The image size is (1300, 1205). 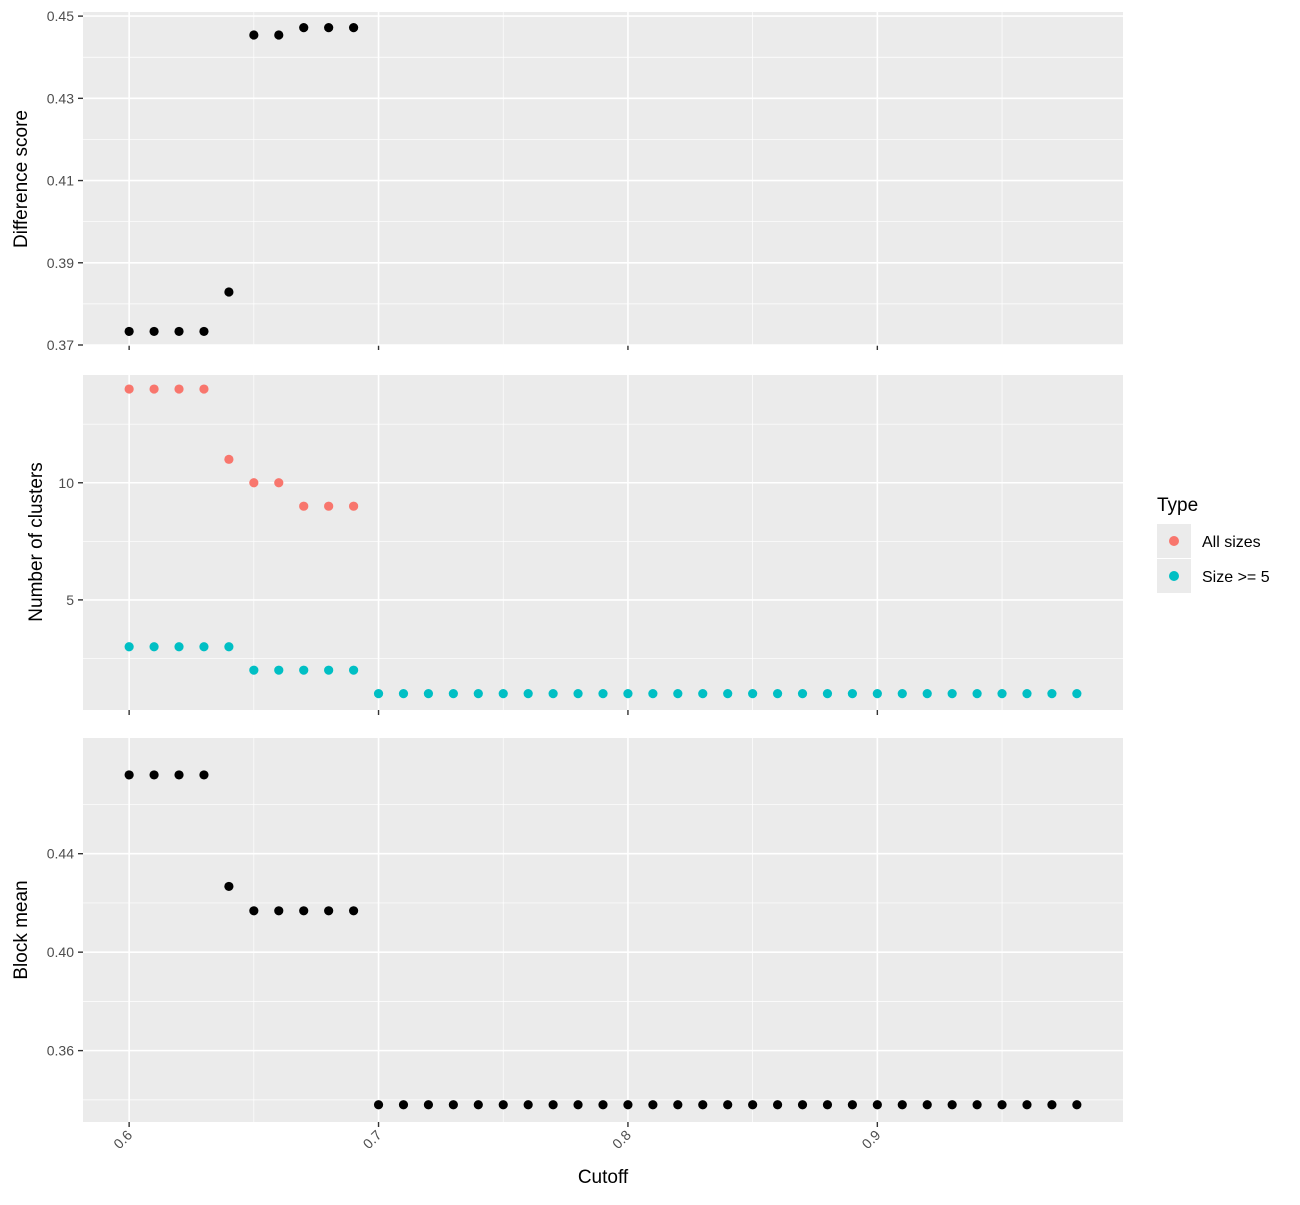 I want to click on top-y-tick-label: 0.43, so click(x=60, y=98).